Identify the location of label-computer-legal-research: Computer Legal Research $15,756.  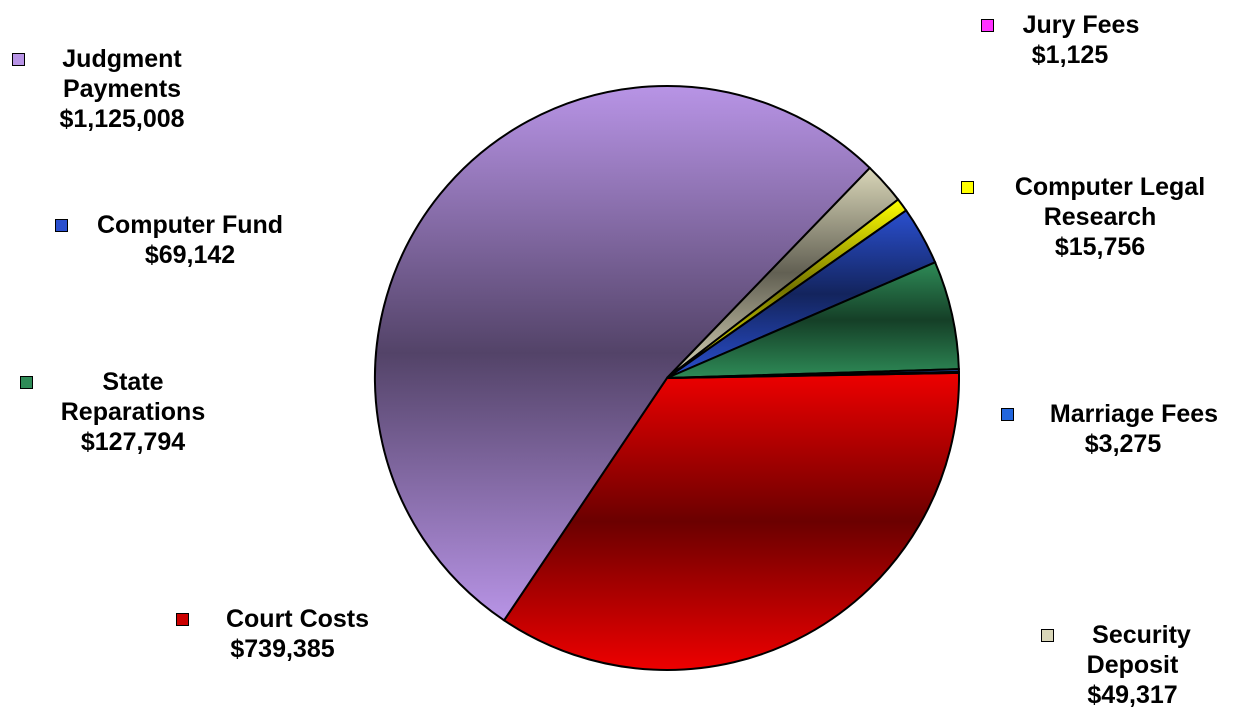
(1100, 217).